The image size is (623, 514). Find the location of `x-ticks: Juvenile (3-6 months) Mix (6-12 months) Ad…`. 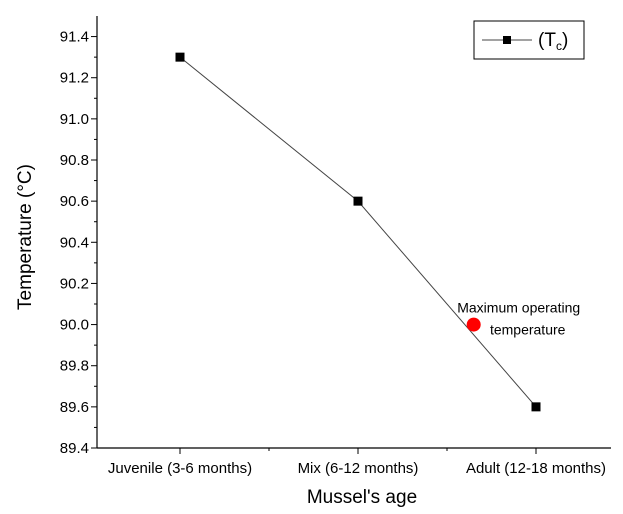

x-ticks: Juvenile (3-6 months) Mix (6-12 months) Ad… is located at coordinates (357, 462).